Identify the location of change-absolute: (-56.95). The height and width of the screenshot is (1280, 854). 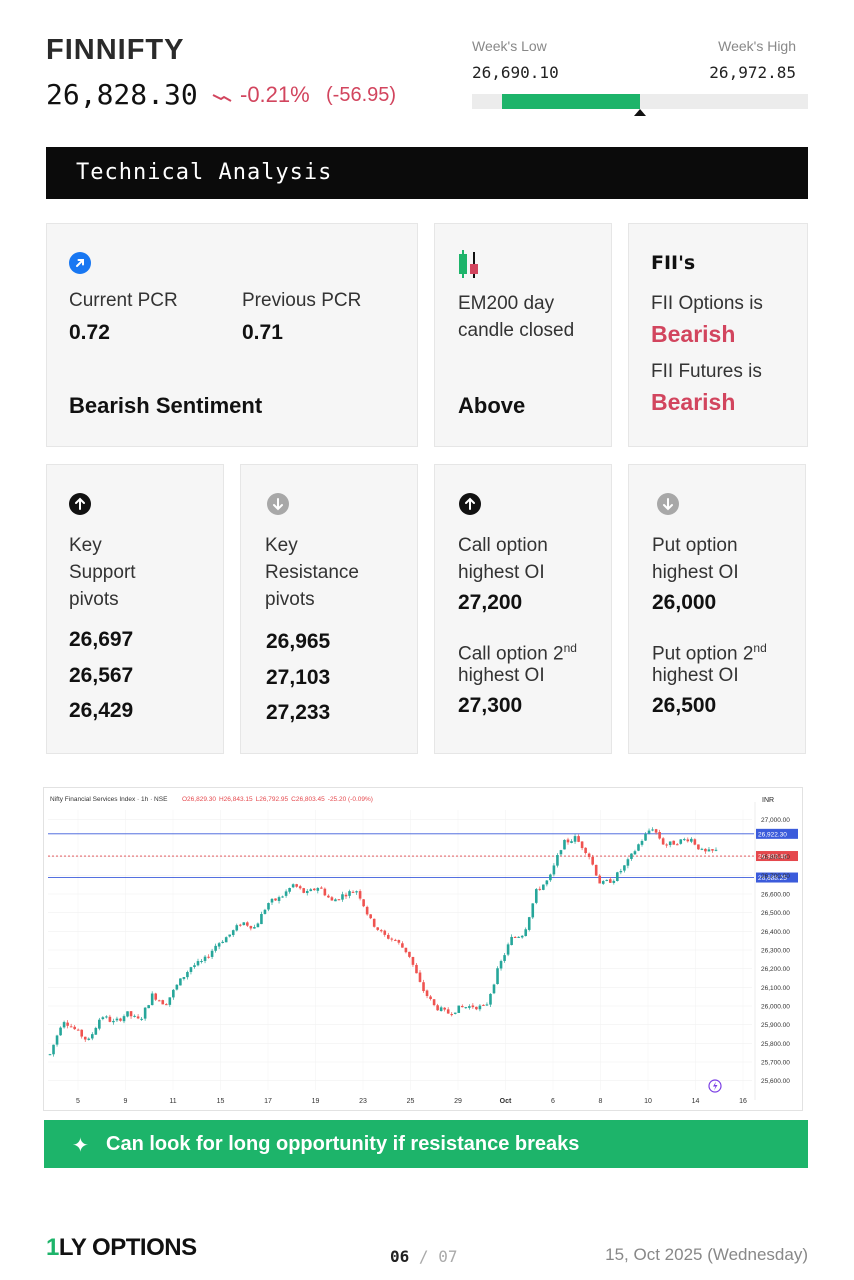
(361, 95).